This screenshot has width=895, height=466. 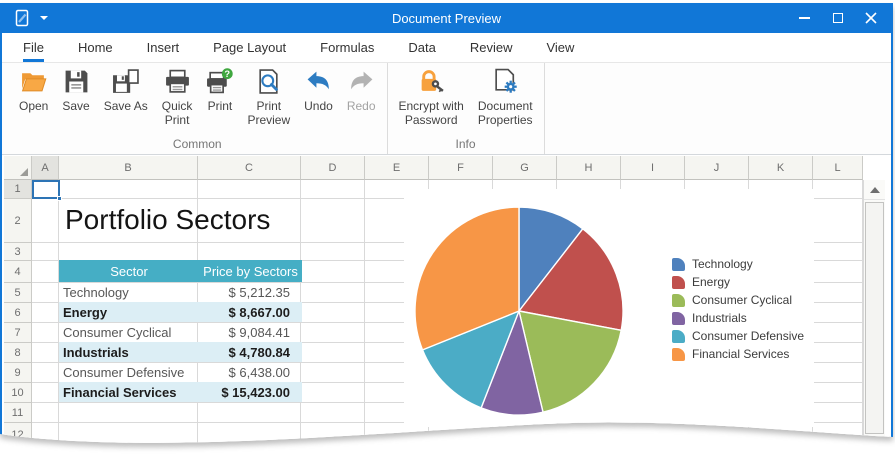 I want to click on sector-cell: Technology, so click(x=96, y=292).